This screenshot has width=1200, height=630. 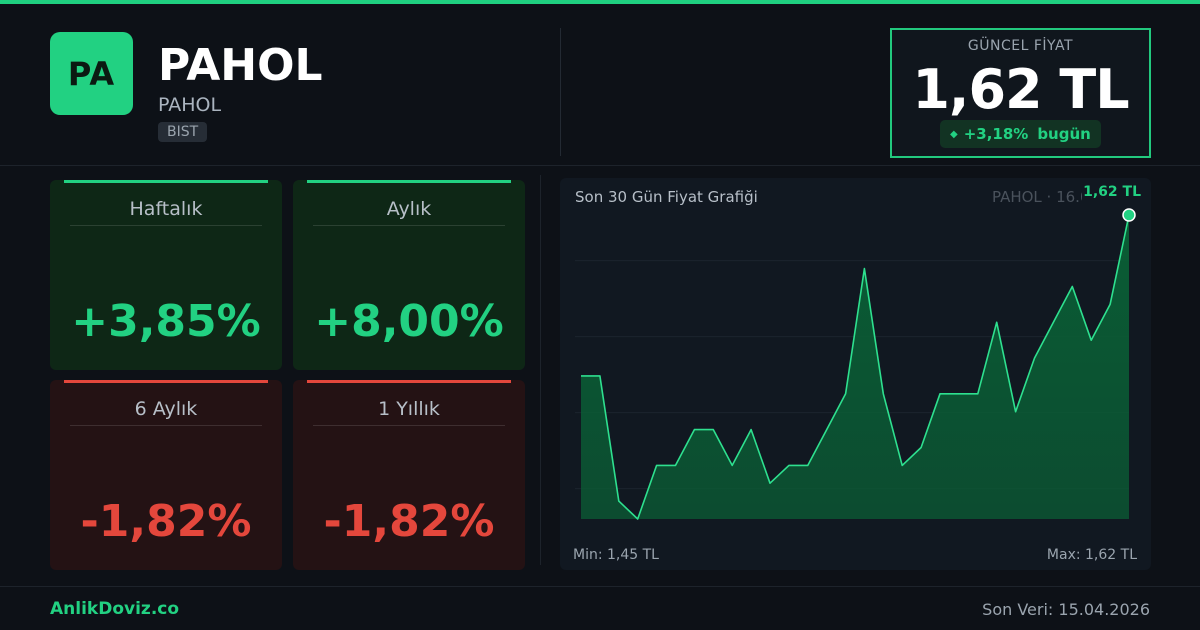 What do you see at coordinates (600, 586) in the screenshot?
I see `footer-divider` at bounding box center [600, 586].